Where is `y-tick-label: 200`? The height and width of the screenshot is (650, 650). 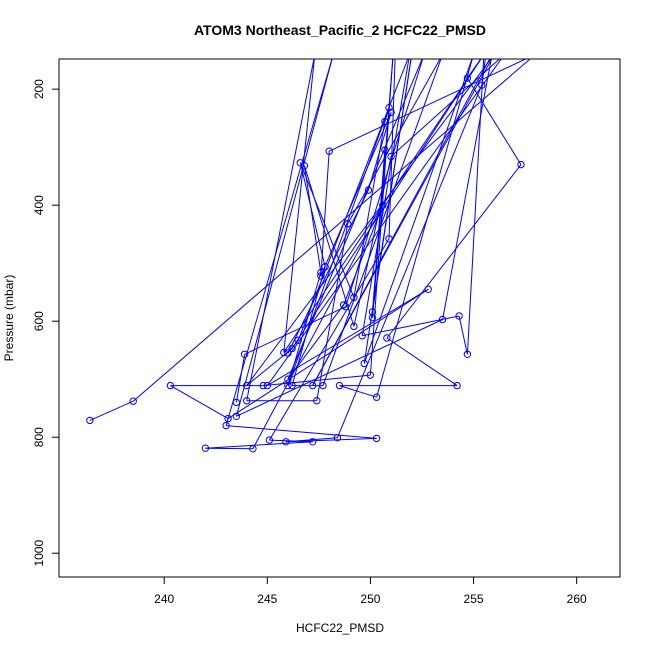
y-tick-label: 200 is located at coordinates (39, 89).